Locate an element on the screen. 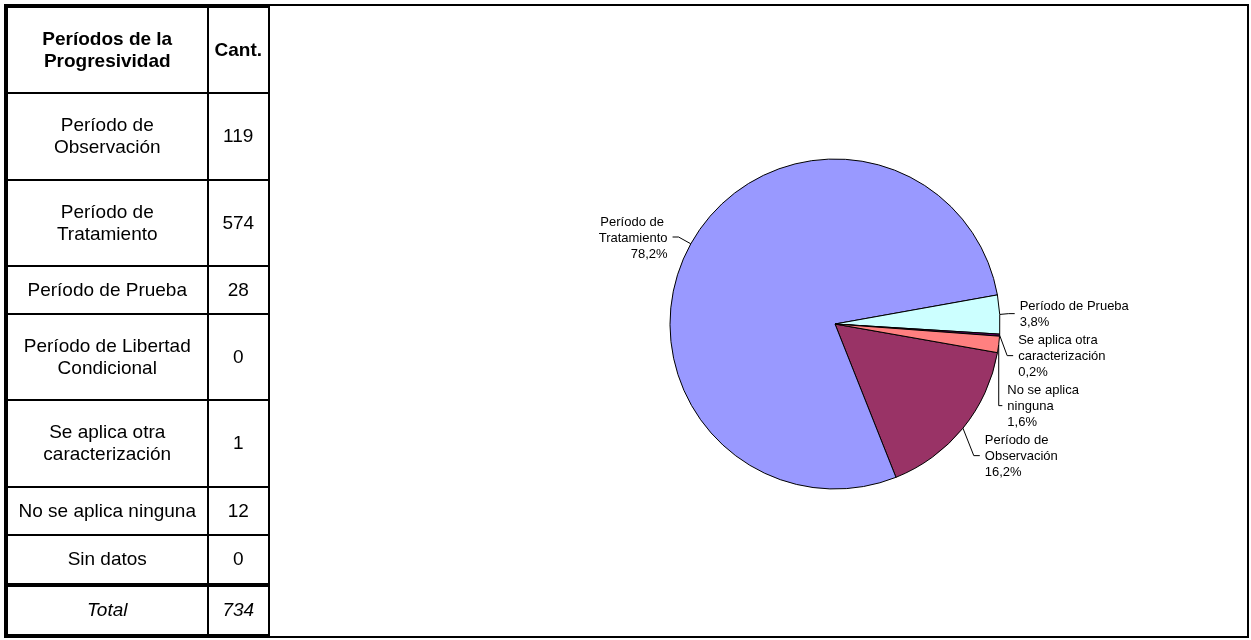  category-label: Período de Libertad Condicional is located at coordinates (107, 357).